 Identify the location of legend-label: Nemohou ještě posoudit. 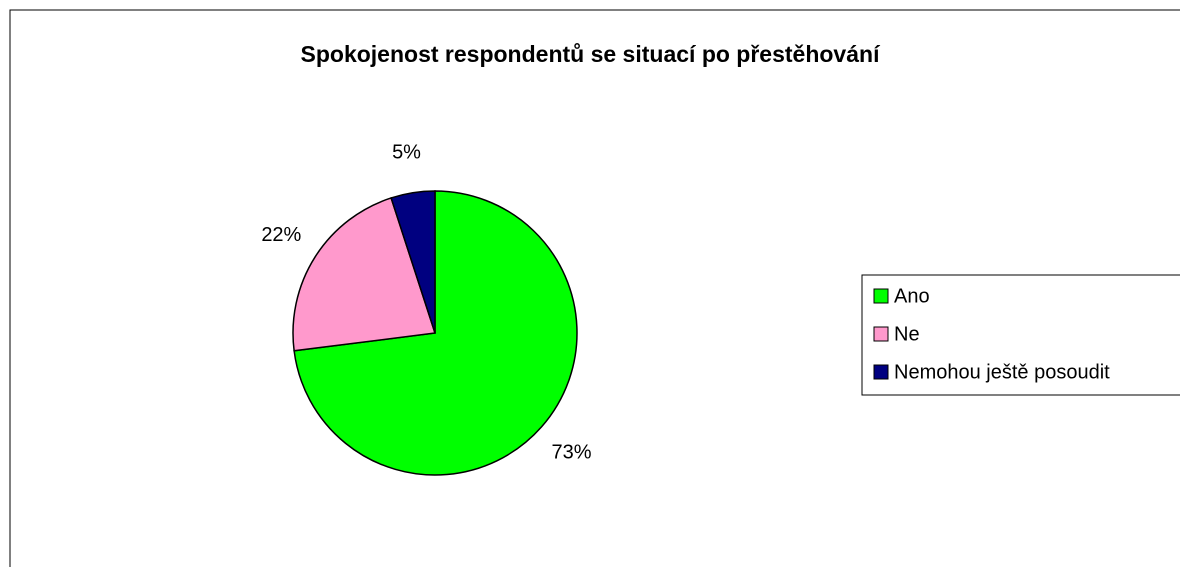
(1002, 372).